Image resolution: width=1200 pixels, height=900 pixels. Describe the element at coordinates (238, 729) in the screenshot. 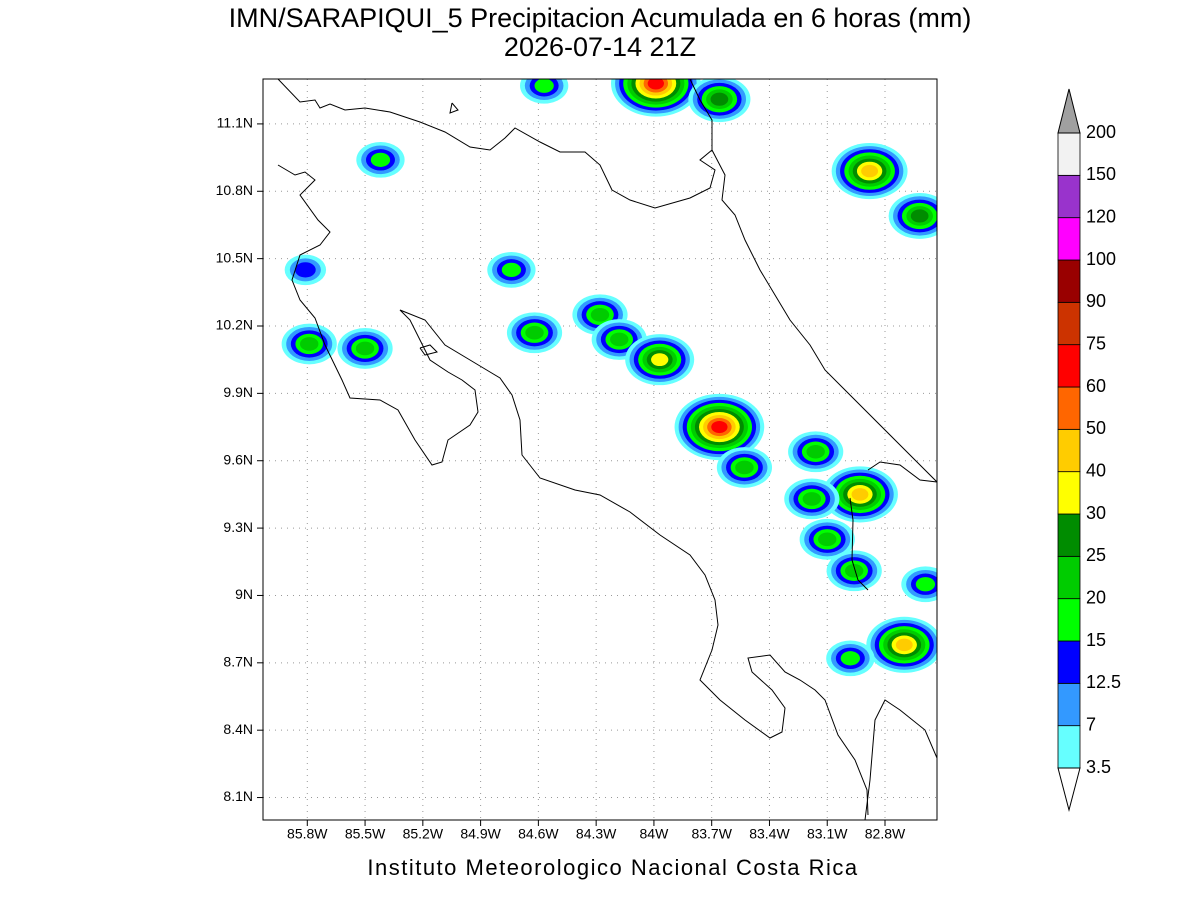

I see `y-tick-label: 8.4N` at that location.